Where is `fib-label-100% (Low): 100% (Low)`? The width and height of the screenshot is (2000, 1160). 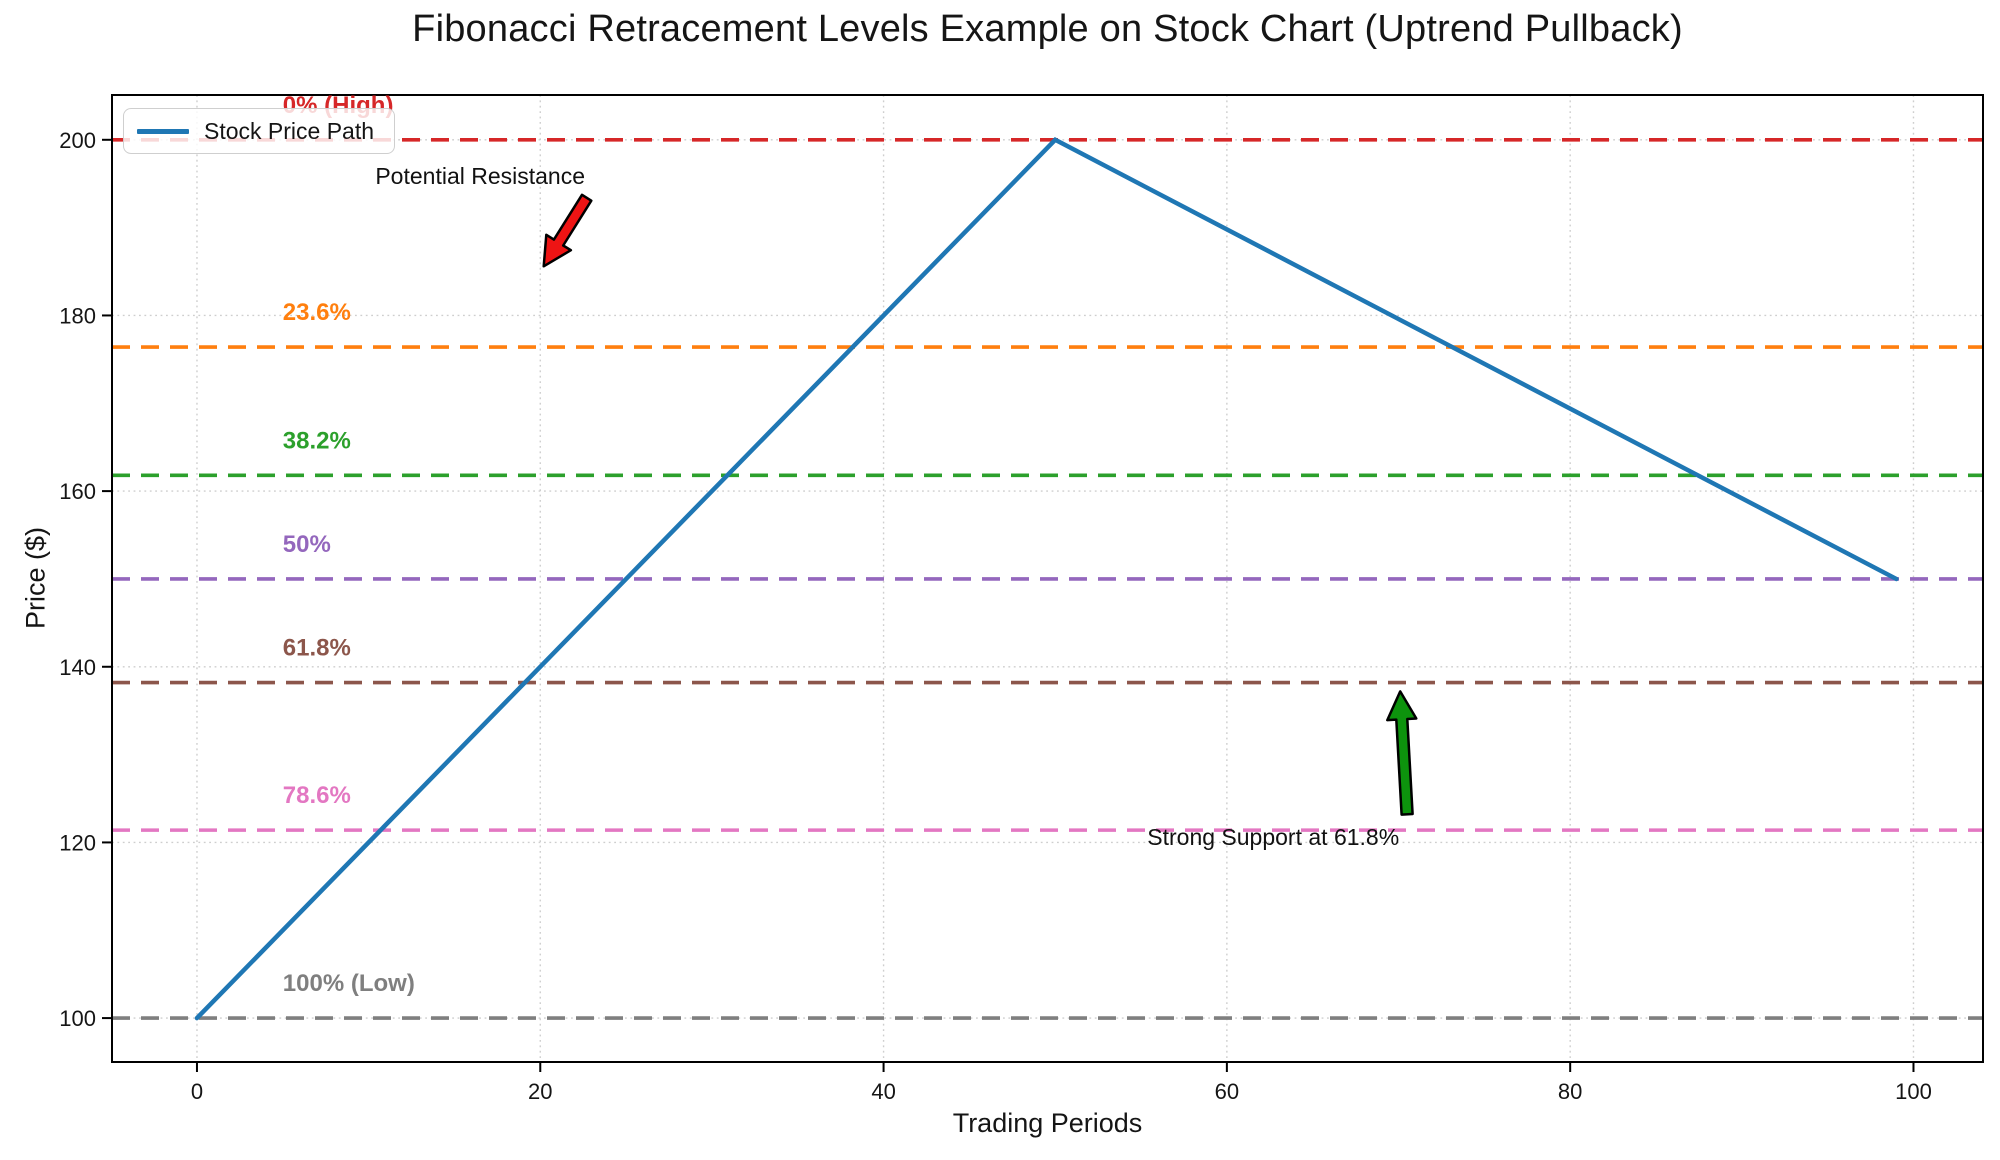
fib-label-100% (Low): 100% (Low) is located at coordinates (349, 983).